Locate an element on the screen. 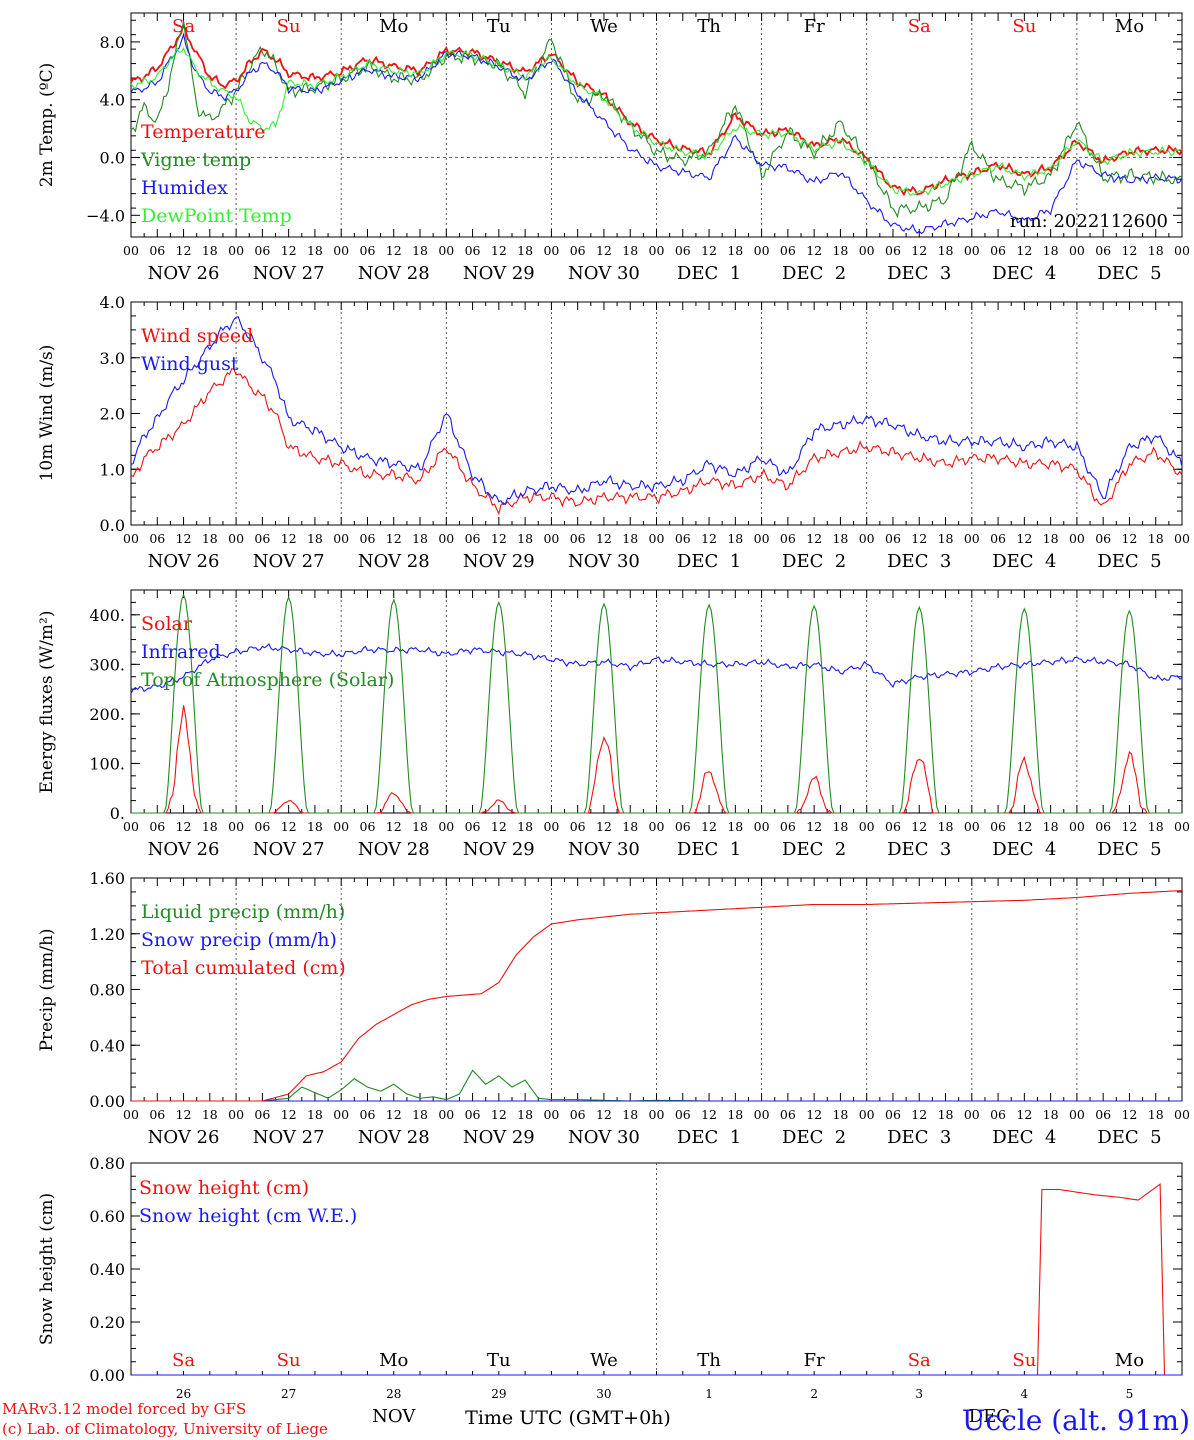  date-label: DEC 1 is located at coordinates (709, 561).